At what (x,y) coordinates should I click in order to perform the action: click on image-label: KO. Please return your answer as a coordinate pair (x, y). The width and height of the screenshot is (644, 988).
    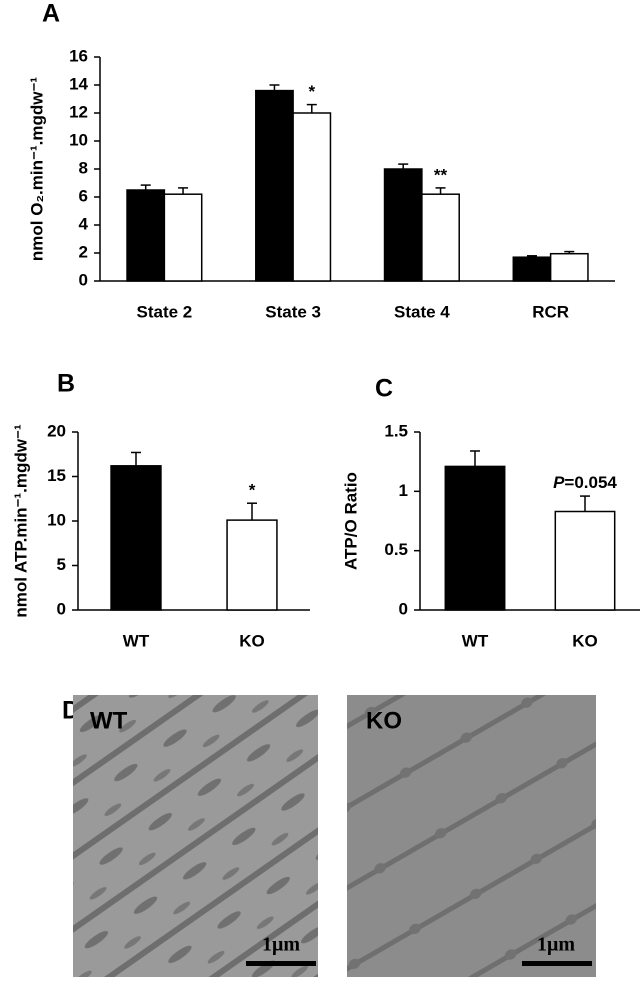
    Looking at the image, I should click on (384, 720).